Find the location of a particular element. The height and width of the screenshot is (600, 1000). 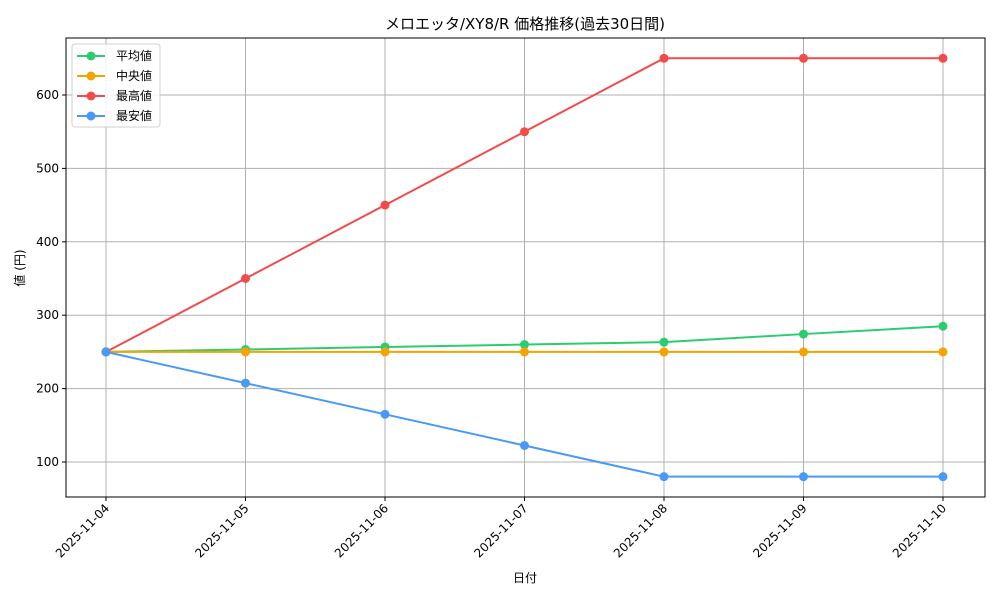

legend-label: 中央値 is located at coordinates (134, 75).